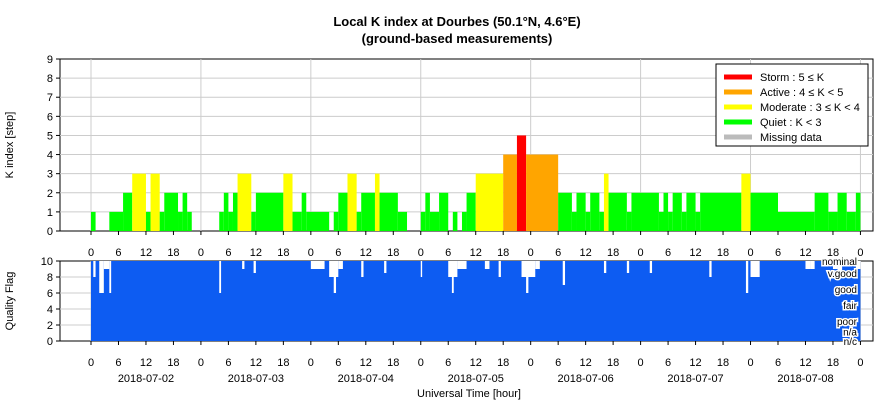 The image size is (886, 400). Describe the element at coordinates (50, 278) in the screenshot. I see `q-y-tick-label: 8` at that location.